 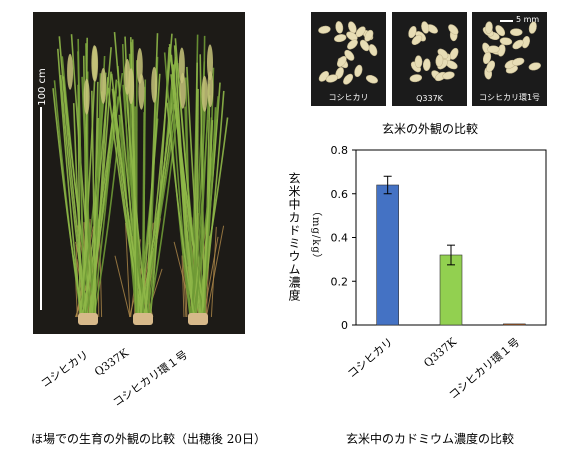 I want to click on variety-label-koshihikari: コシヒカリ, so click(x=65, y=369).